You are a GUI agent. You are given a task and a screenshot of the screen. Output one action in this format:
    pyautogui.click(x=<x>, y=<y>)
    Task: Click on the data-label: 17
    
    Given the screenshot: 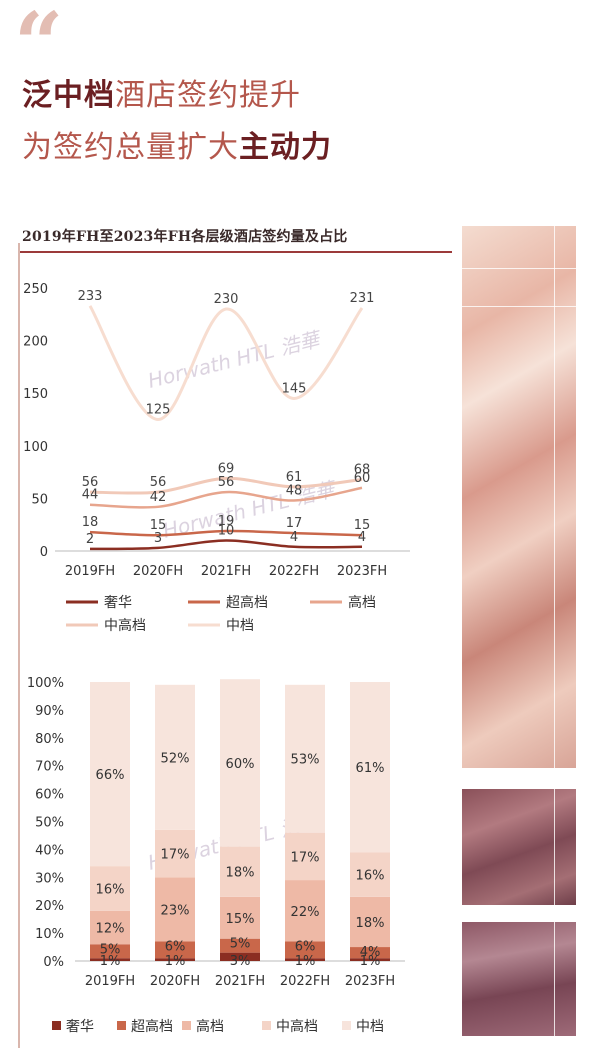 What is the action you would take?
    pyautogui.click(x=294, y=523)
    